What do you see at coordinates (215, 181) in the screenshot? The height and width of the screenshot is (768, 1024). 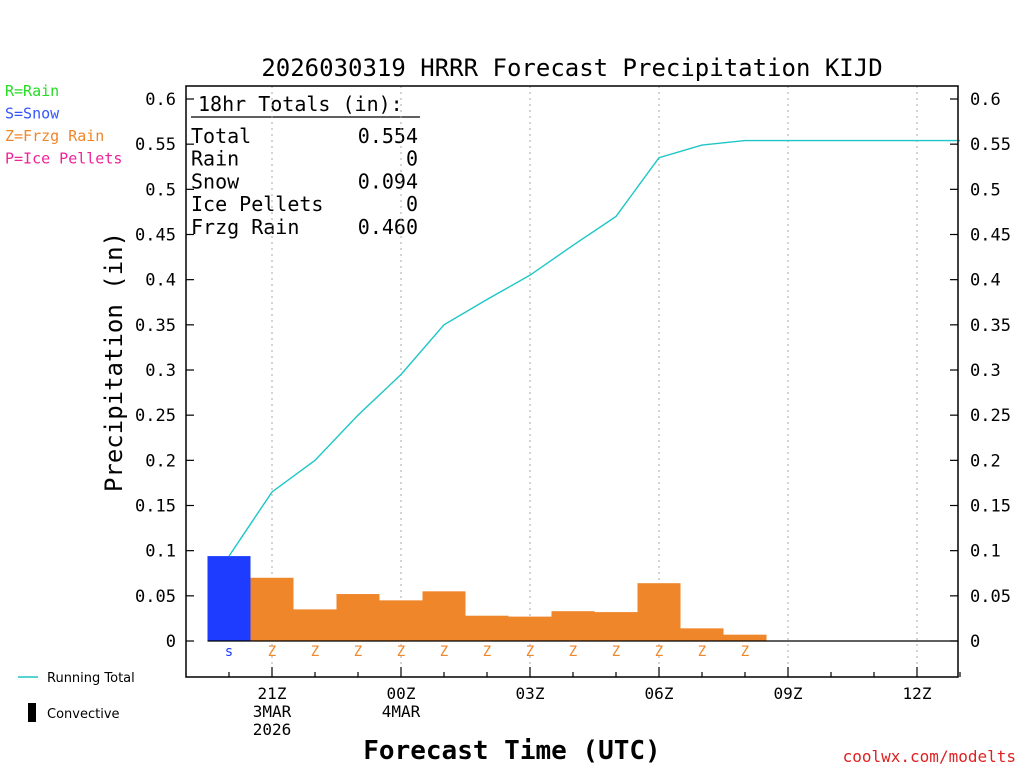 I see `totals-label: Snow` at bounding box center [215, 181].